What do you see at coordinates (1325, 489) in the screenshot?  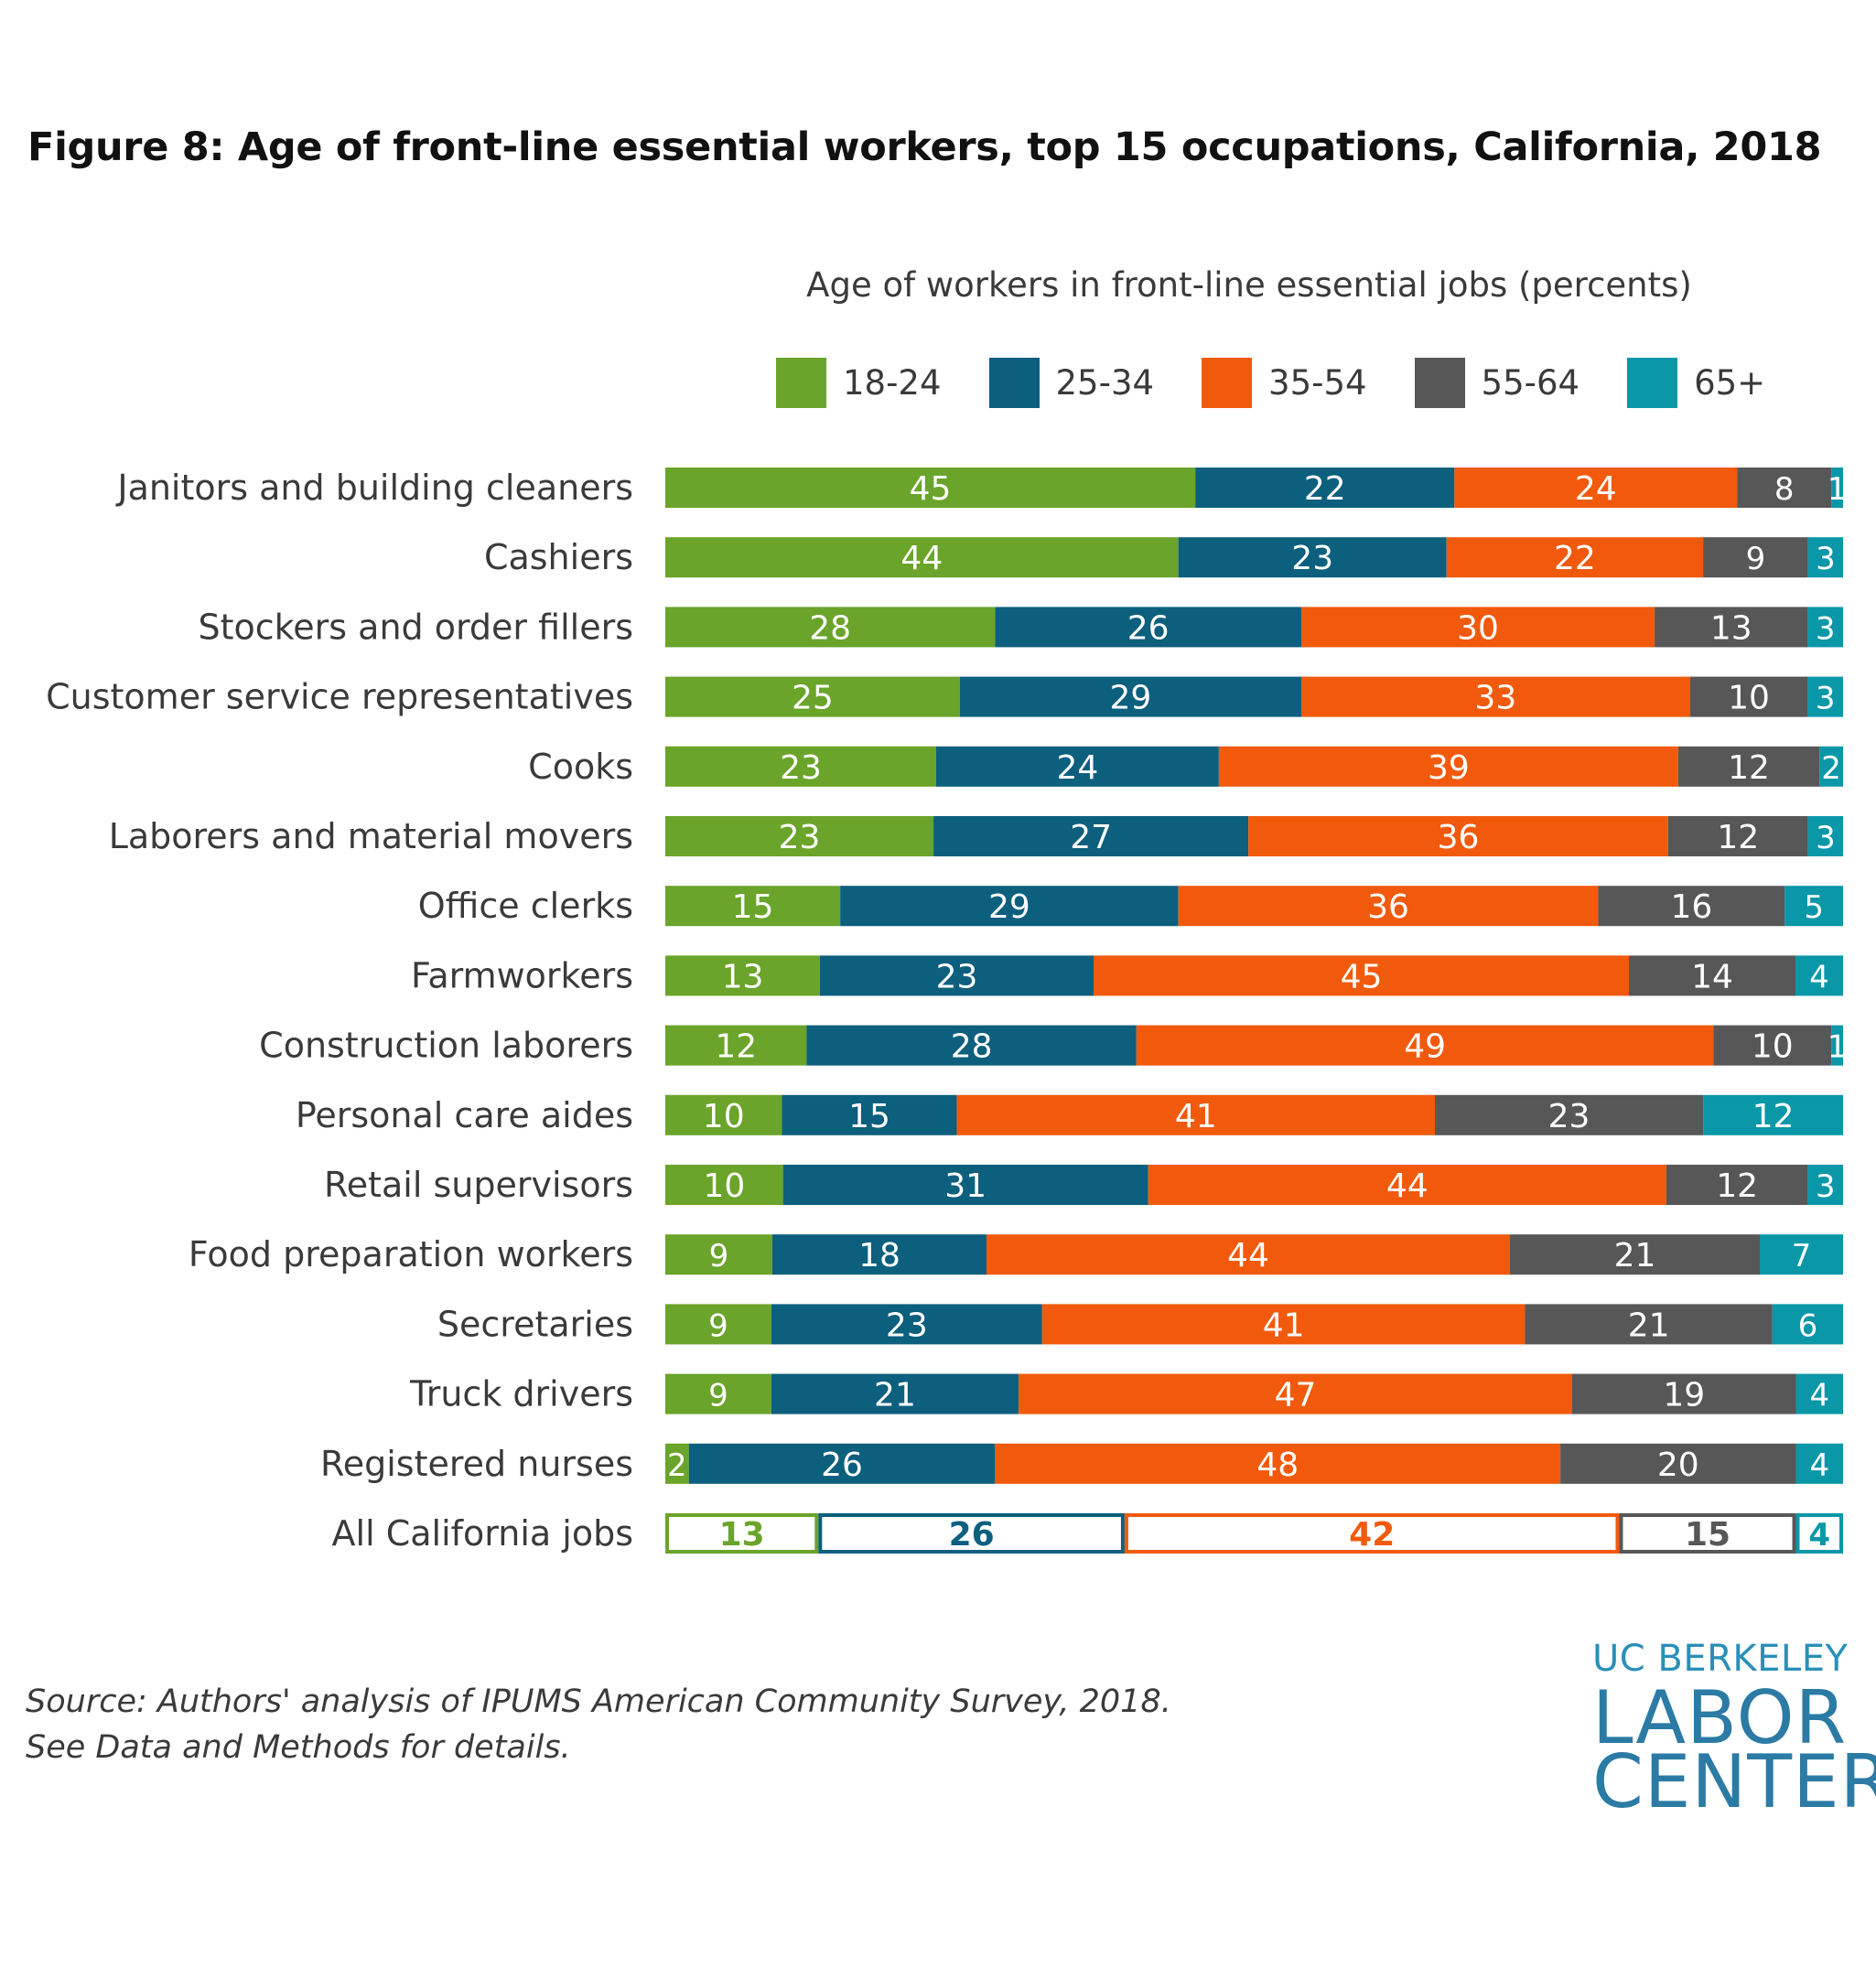 I see `data-label: 22` at bounding box center [1325, 489].